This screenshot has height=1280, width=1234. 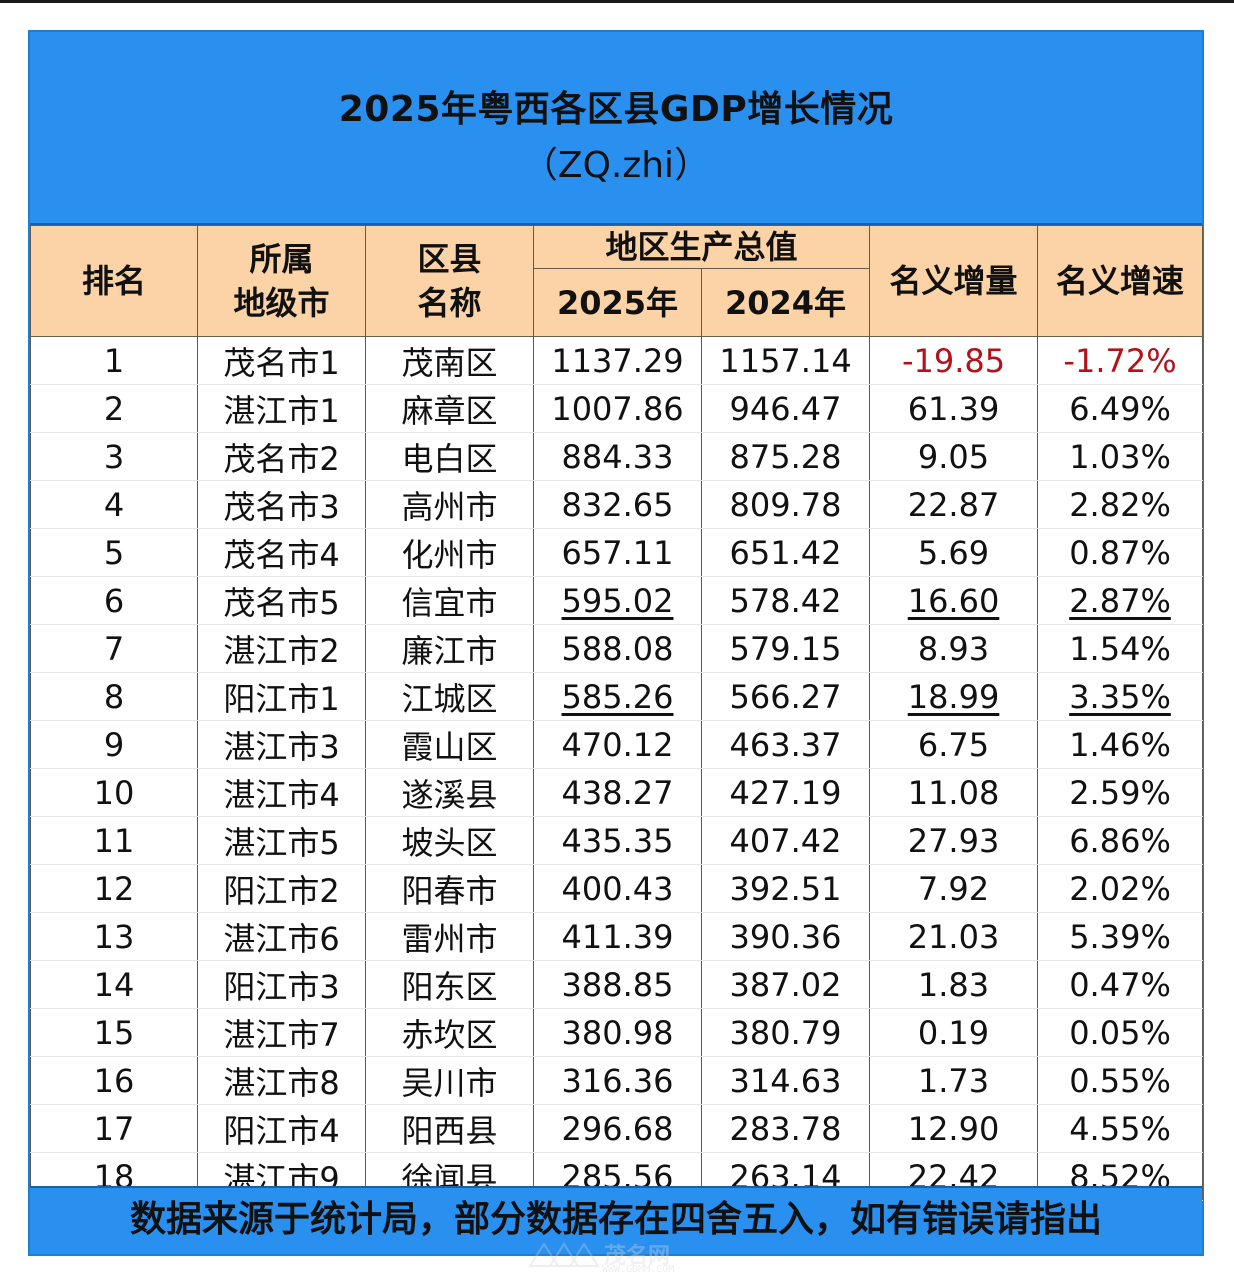 I want to click on cell-county: 麻章区, so click(x=449, y=408).